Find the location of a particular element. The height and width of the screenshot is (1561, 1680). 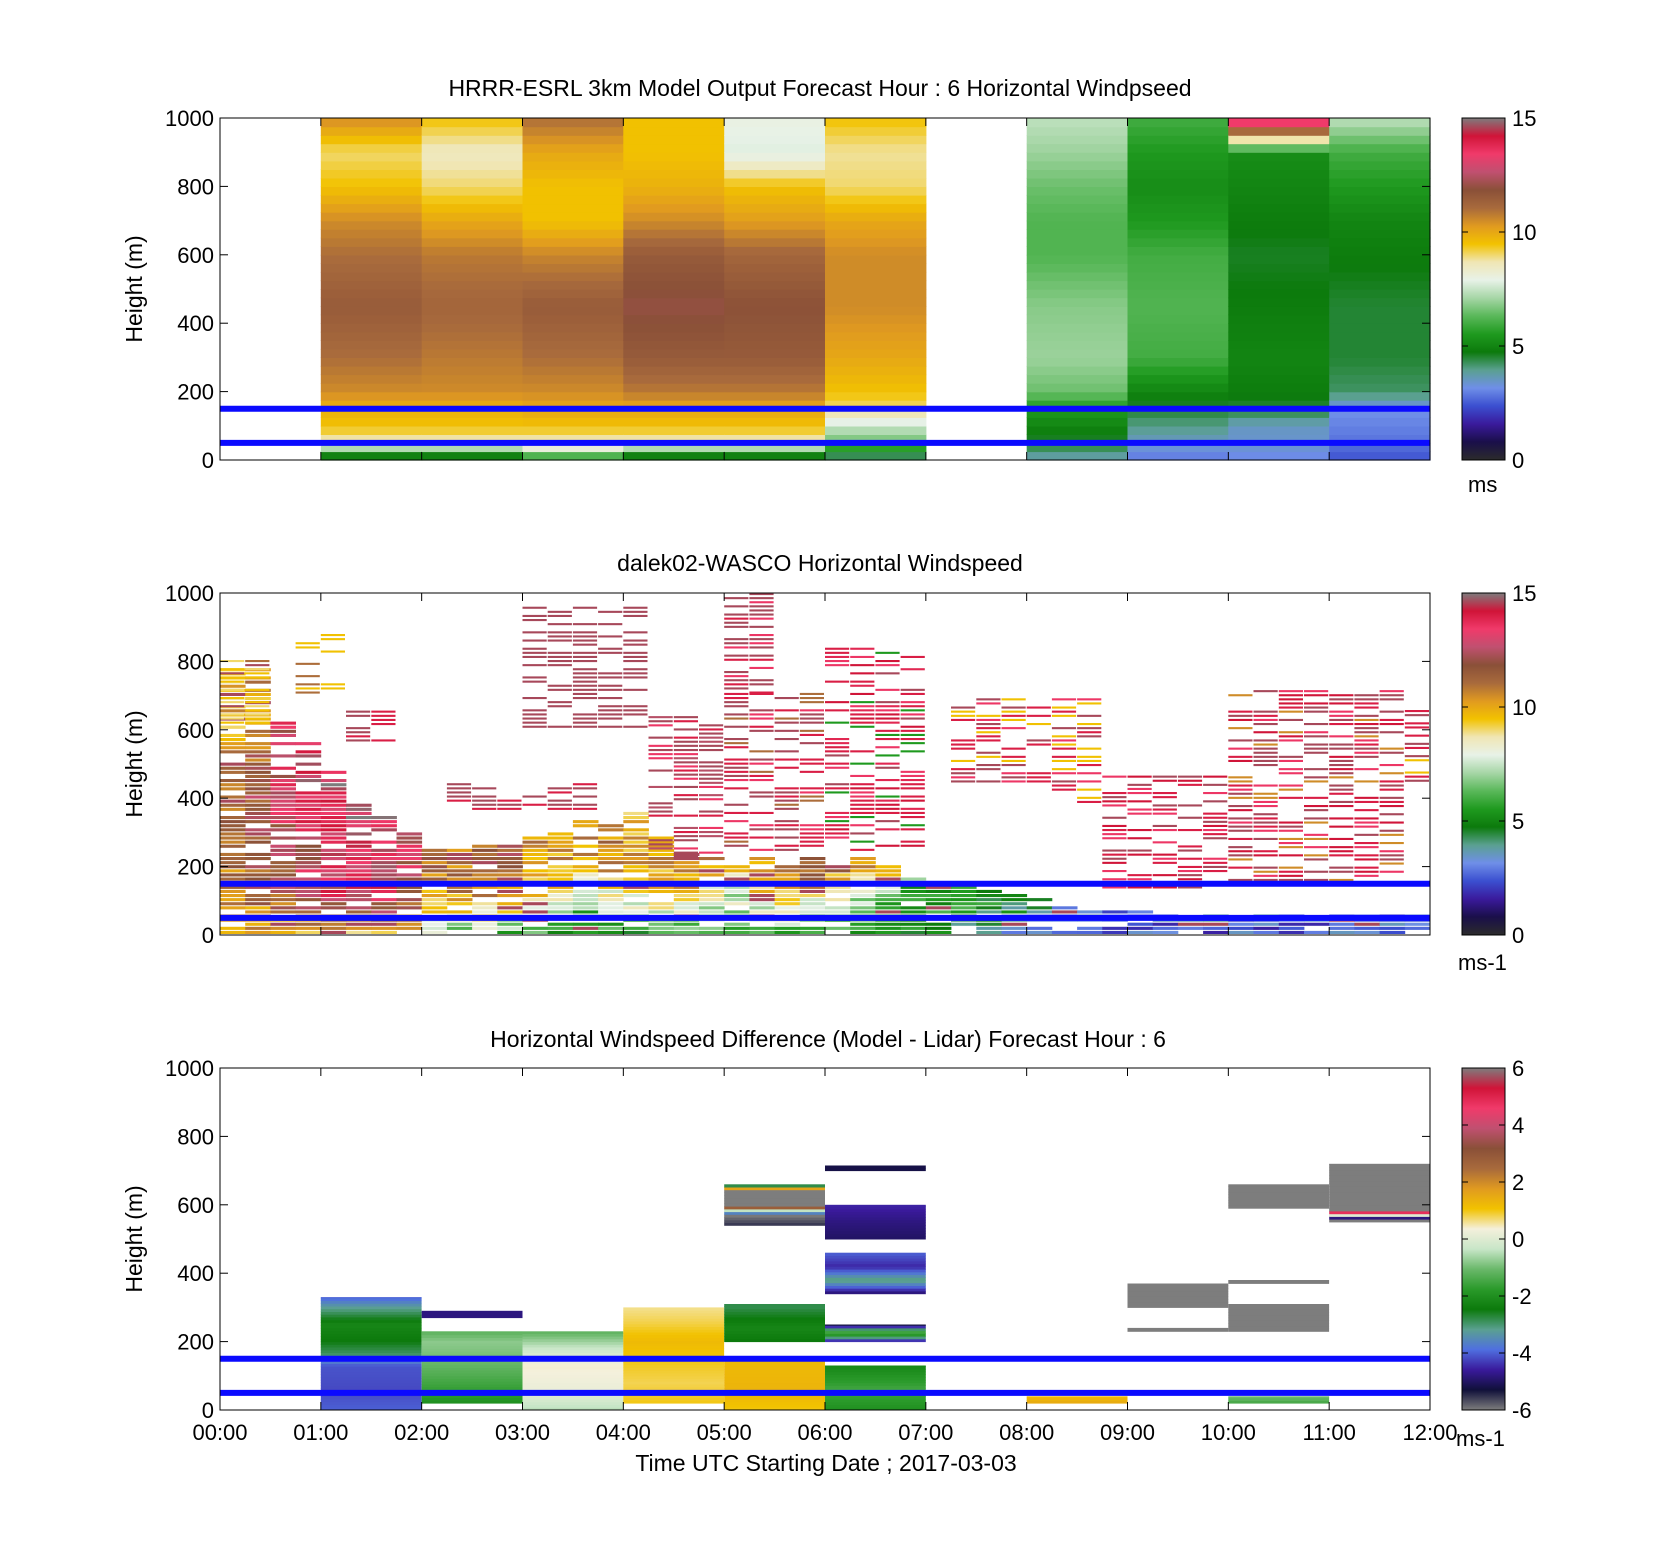

y-tick-label: 200 is located at coordinates (195, 392).